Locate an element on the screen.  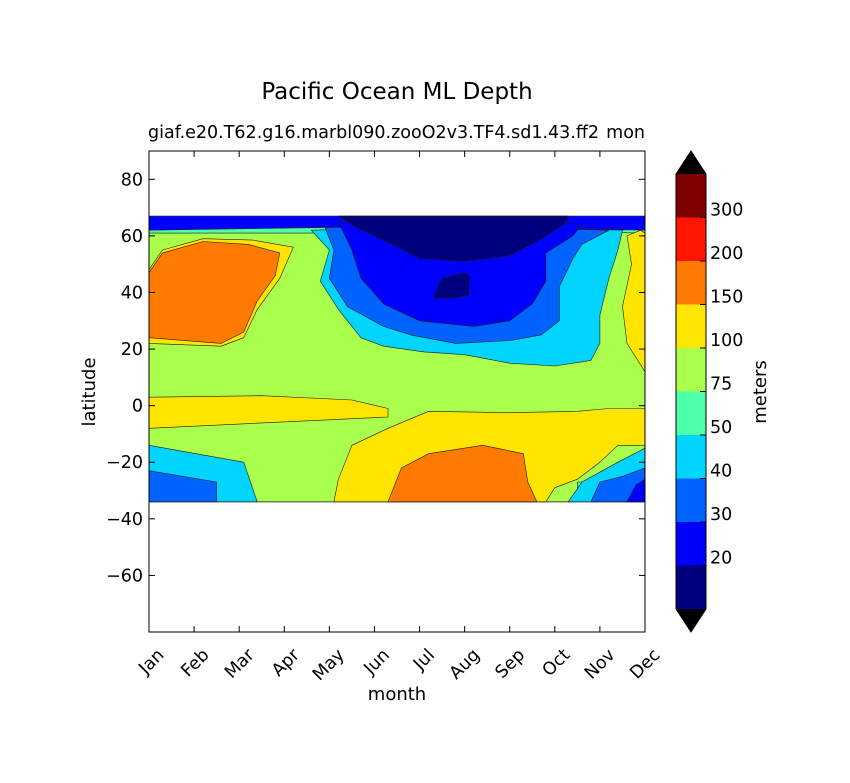
y-tick-label: −40 is located at coordinates (124, 520).